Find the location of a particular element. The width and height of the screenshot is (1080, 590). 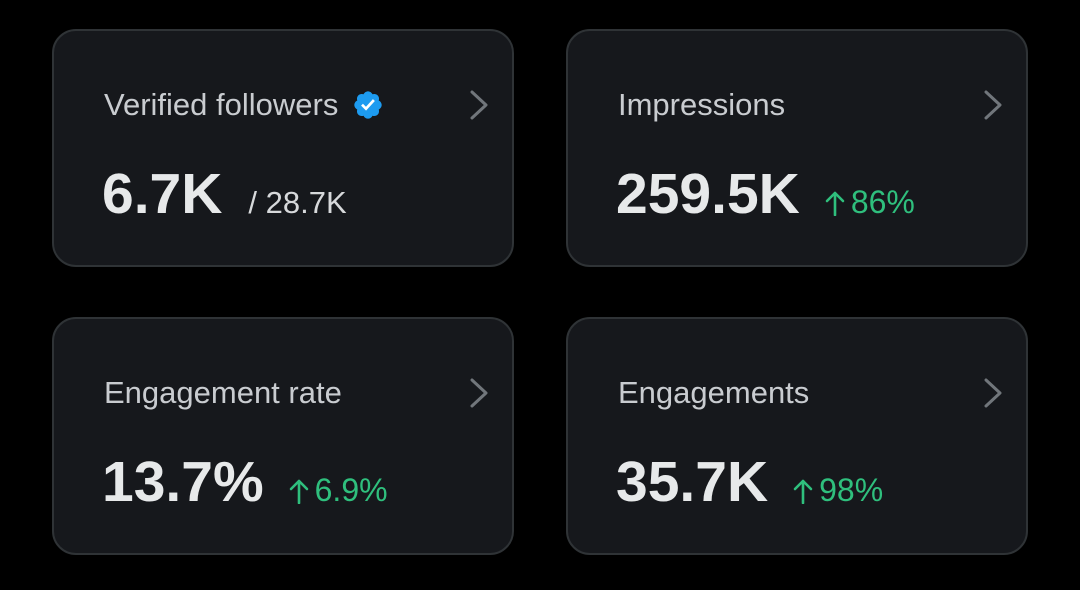

card-title-label: Engagements is located at coordinates (714, 392).